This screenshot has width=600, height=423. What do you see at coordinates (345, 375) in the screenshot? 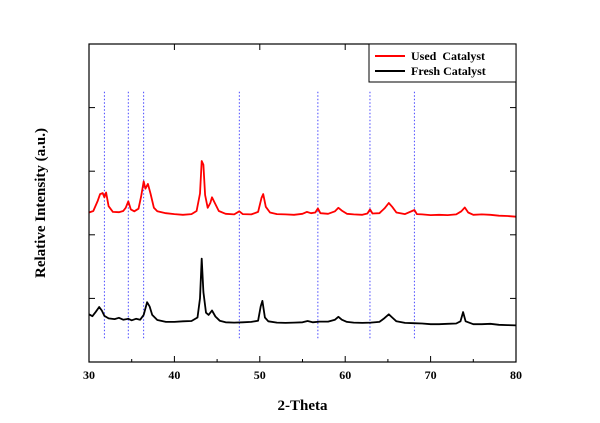
I see `x-tick-label: 60` at bounding box center [345, 375].